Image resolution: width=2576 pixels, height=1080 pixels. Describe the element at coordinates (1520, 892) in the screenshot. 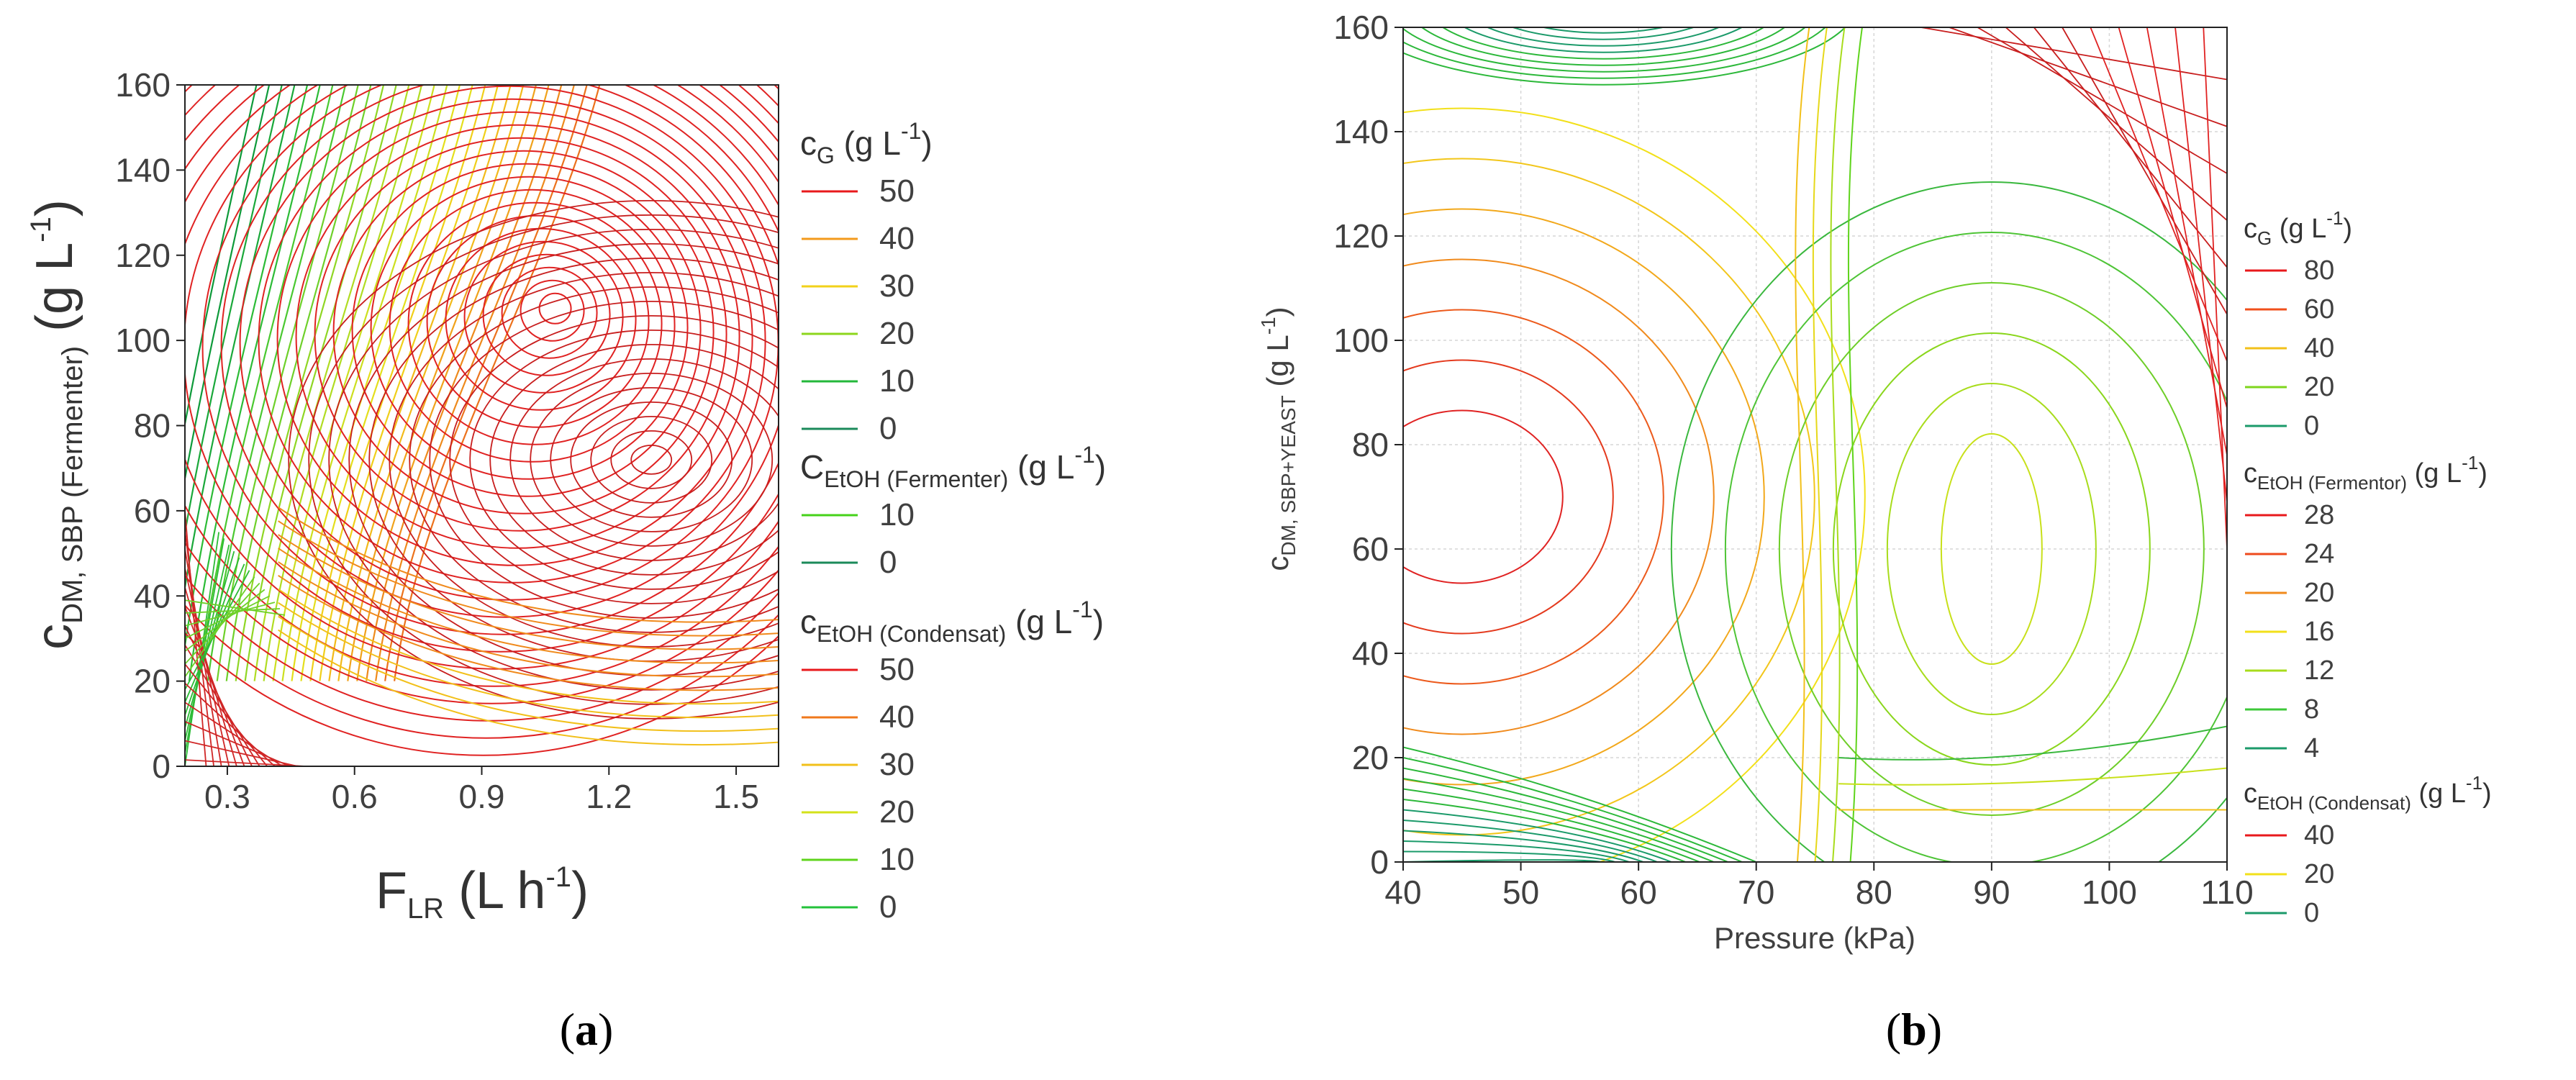

I see `panel-b-x-tick-label: 50` at that location.